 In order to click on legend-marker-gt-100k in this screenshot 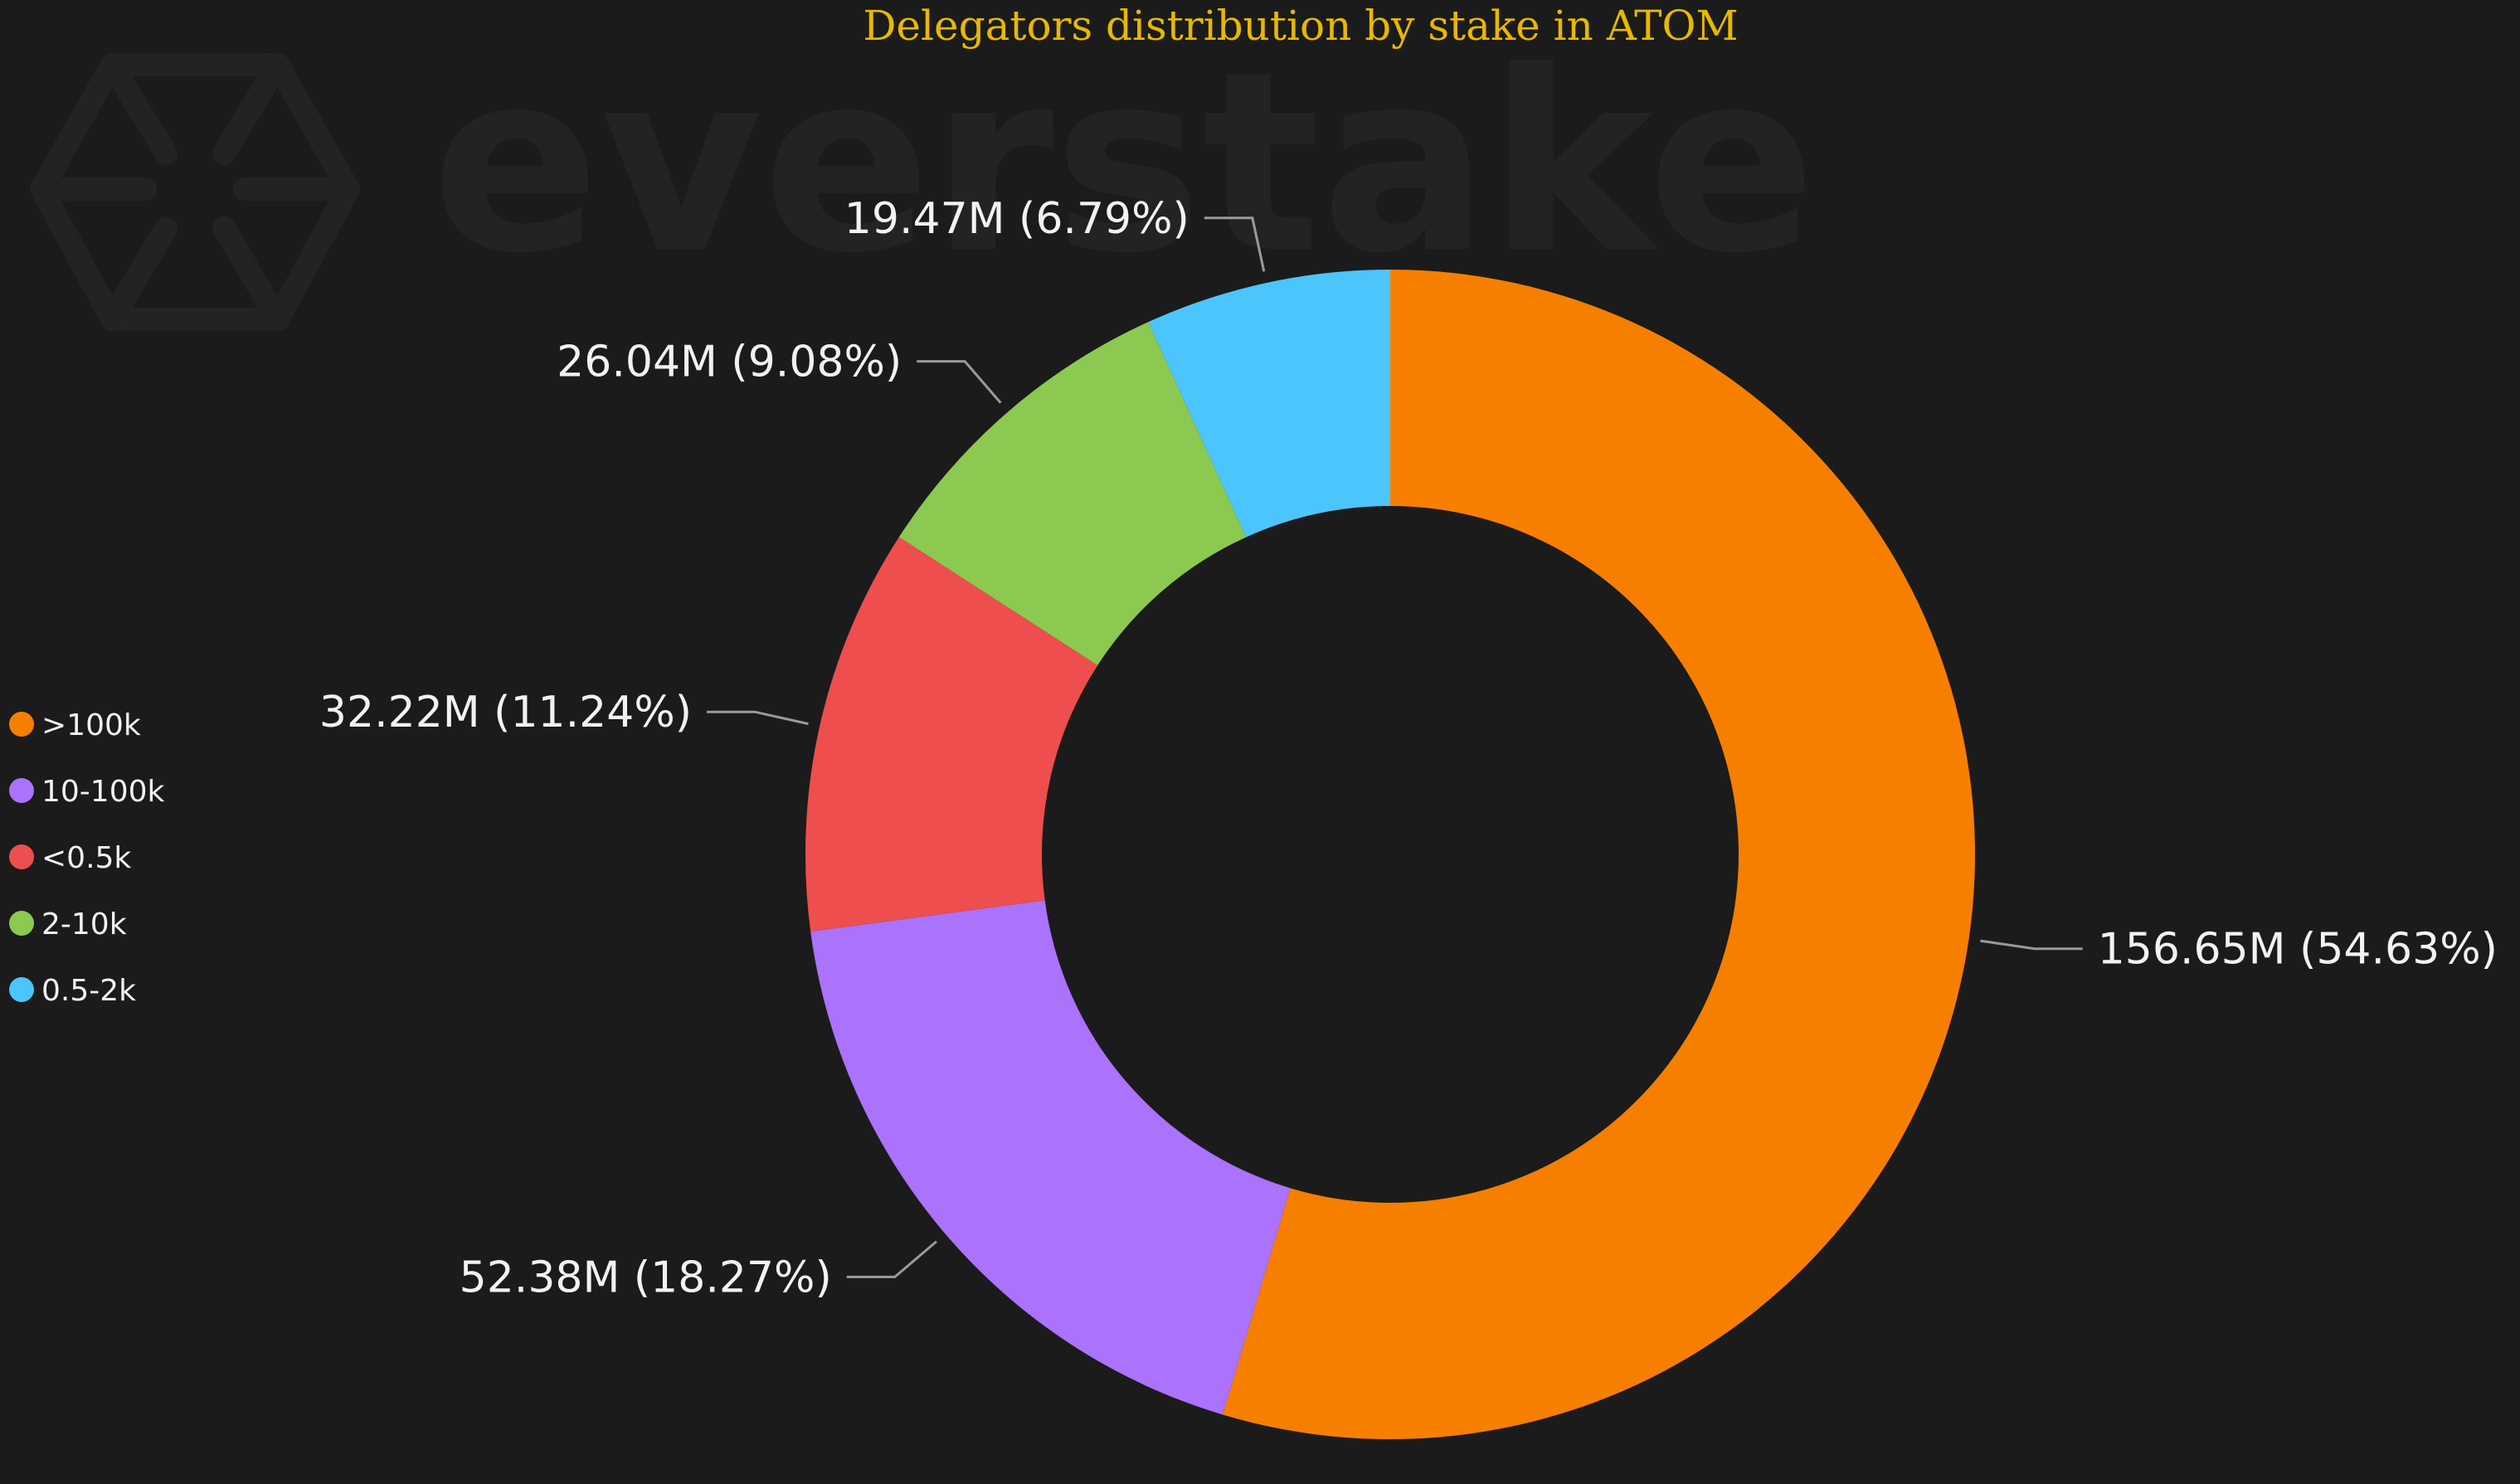, I will do `click(21, 724)`.